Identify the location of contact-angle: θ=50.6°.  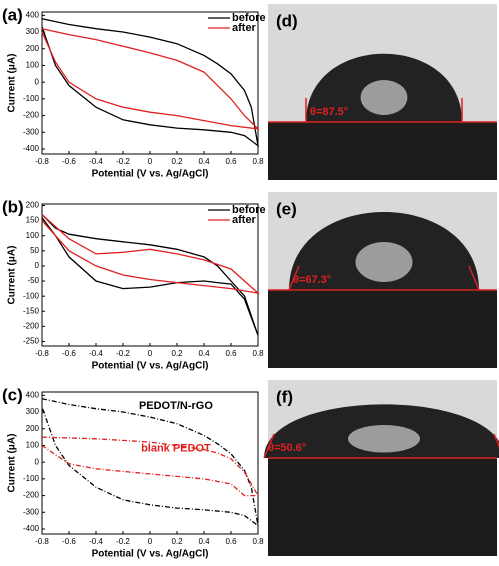
(287, 448).